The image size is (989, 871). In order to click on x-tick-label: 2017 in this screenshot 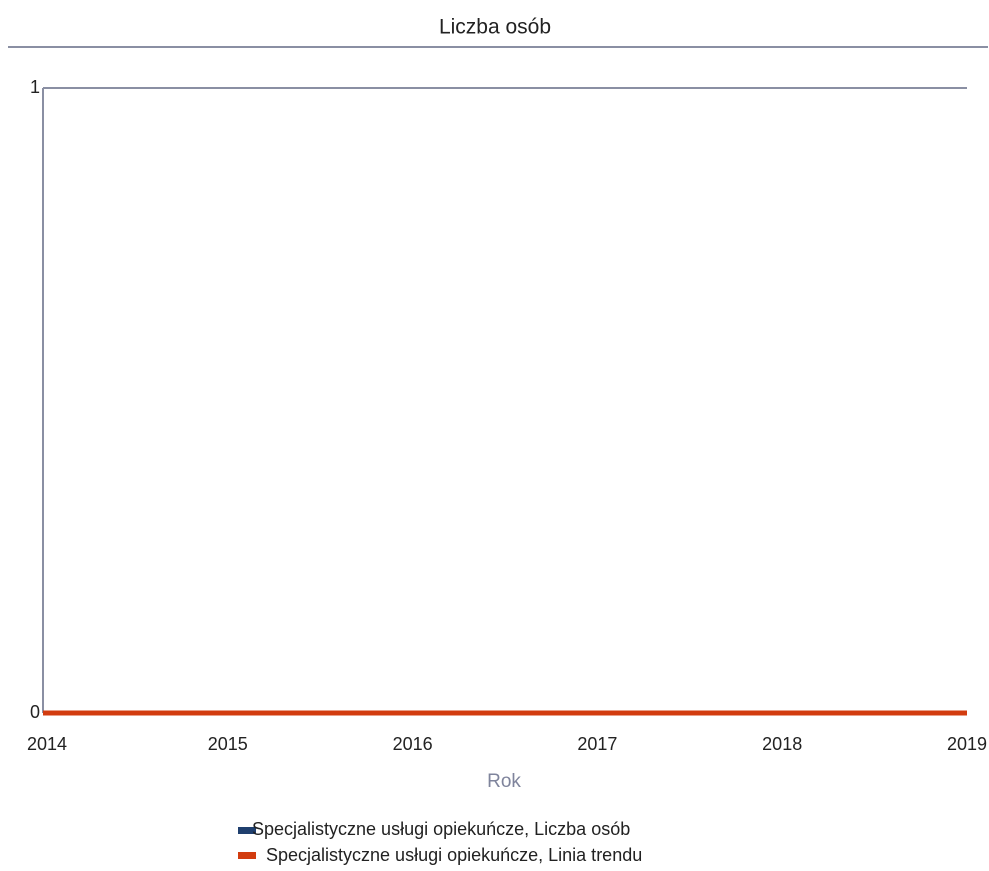, I will do `click(597, 744)`.